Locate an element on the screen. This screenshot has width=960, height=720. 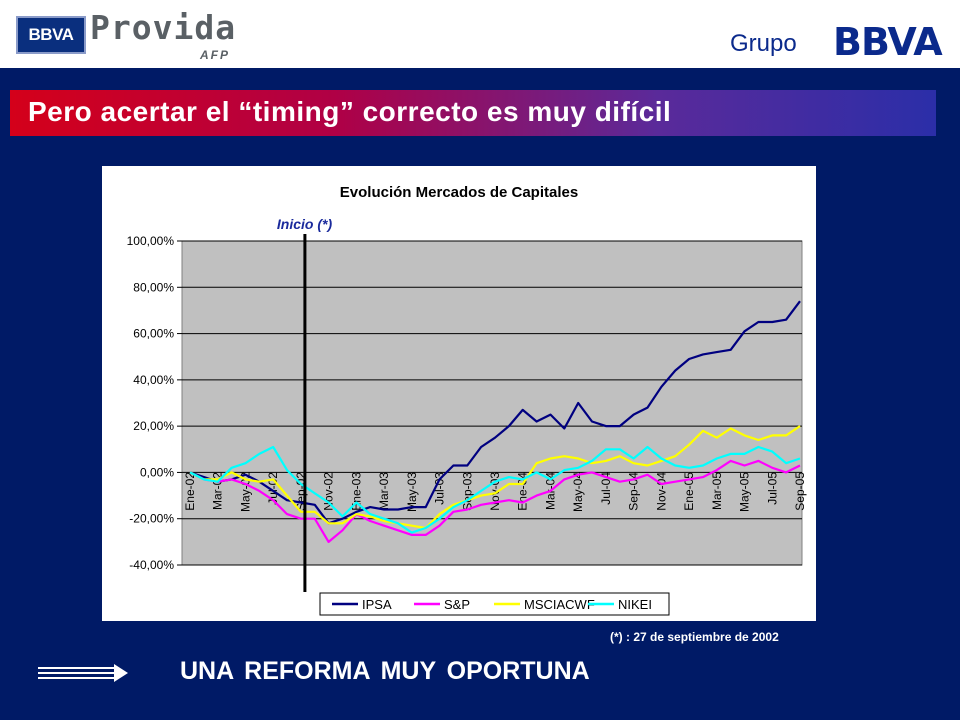
bbva-group-logo: BBVA is located at coordinates (888, 42).